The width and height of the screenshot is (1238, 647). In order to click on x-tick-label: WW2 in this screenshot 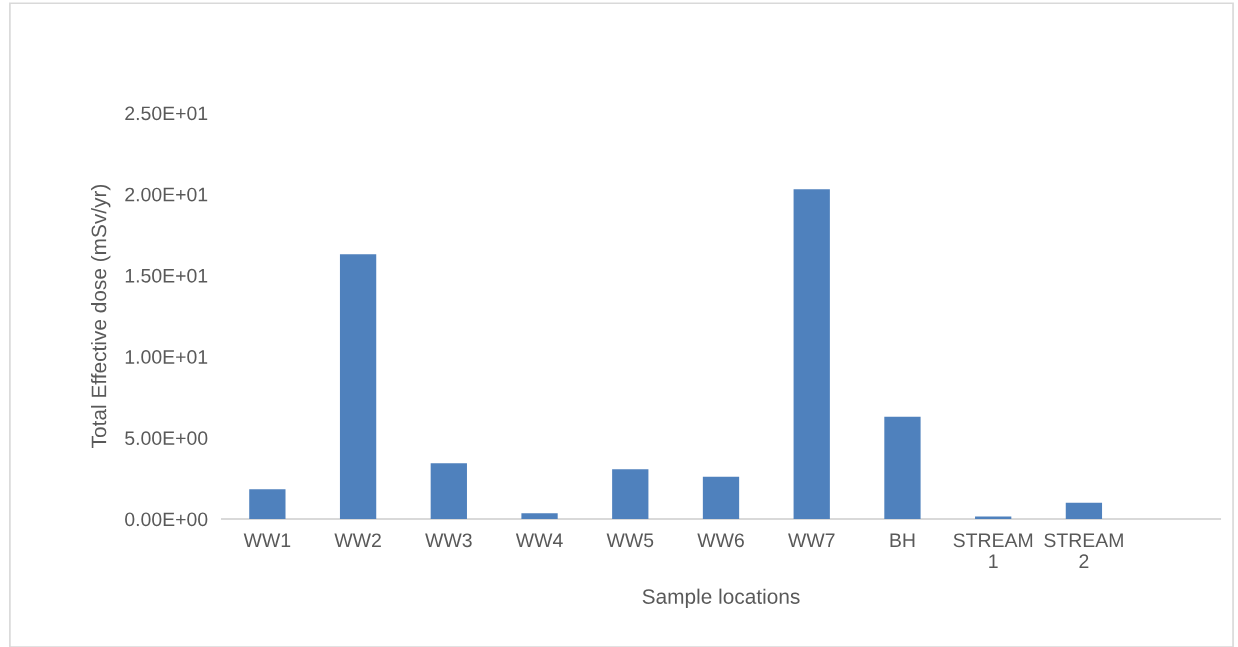, I will do `click(357, 540)`.